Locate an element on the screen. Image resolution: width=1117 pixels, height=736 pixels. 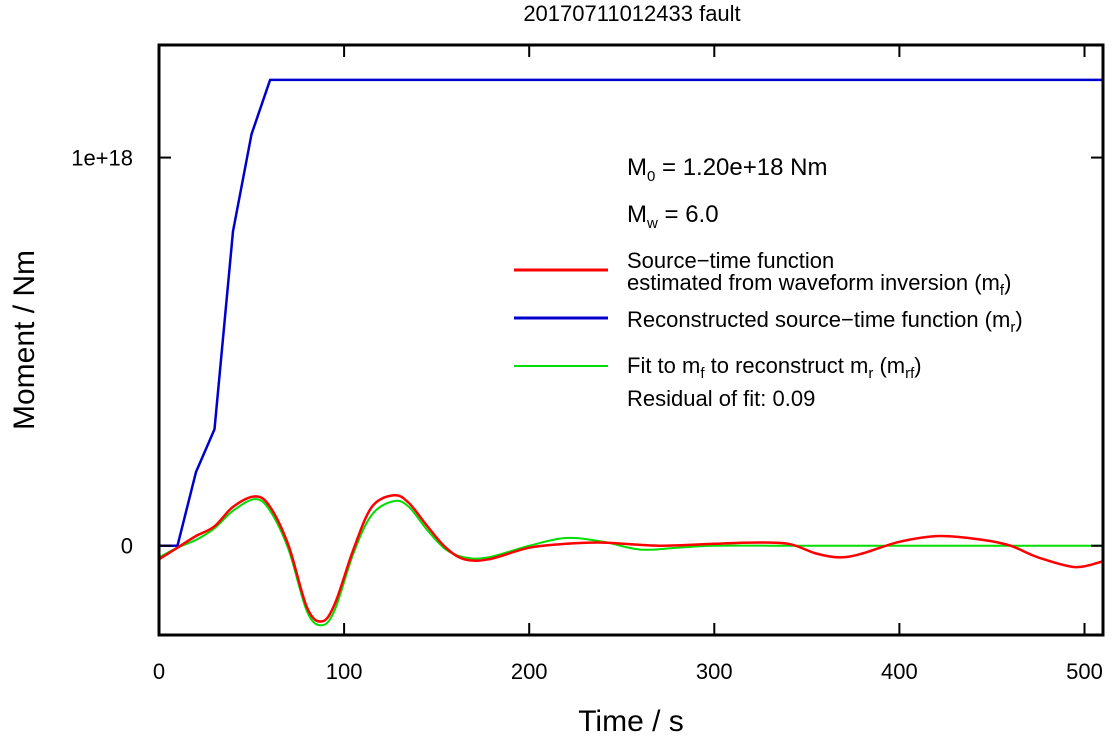
legend-label-mf-line2: estimated from waveform inversion (mf) is located at coordinates (819, 284).